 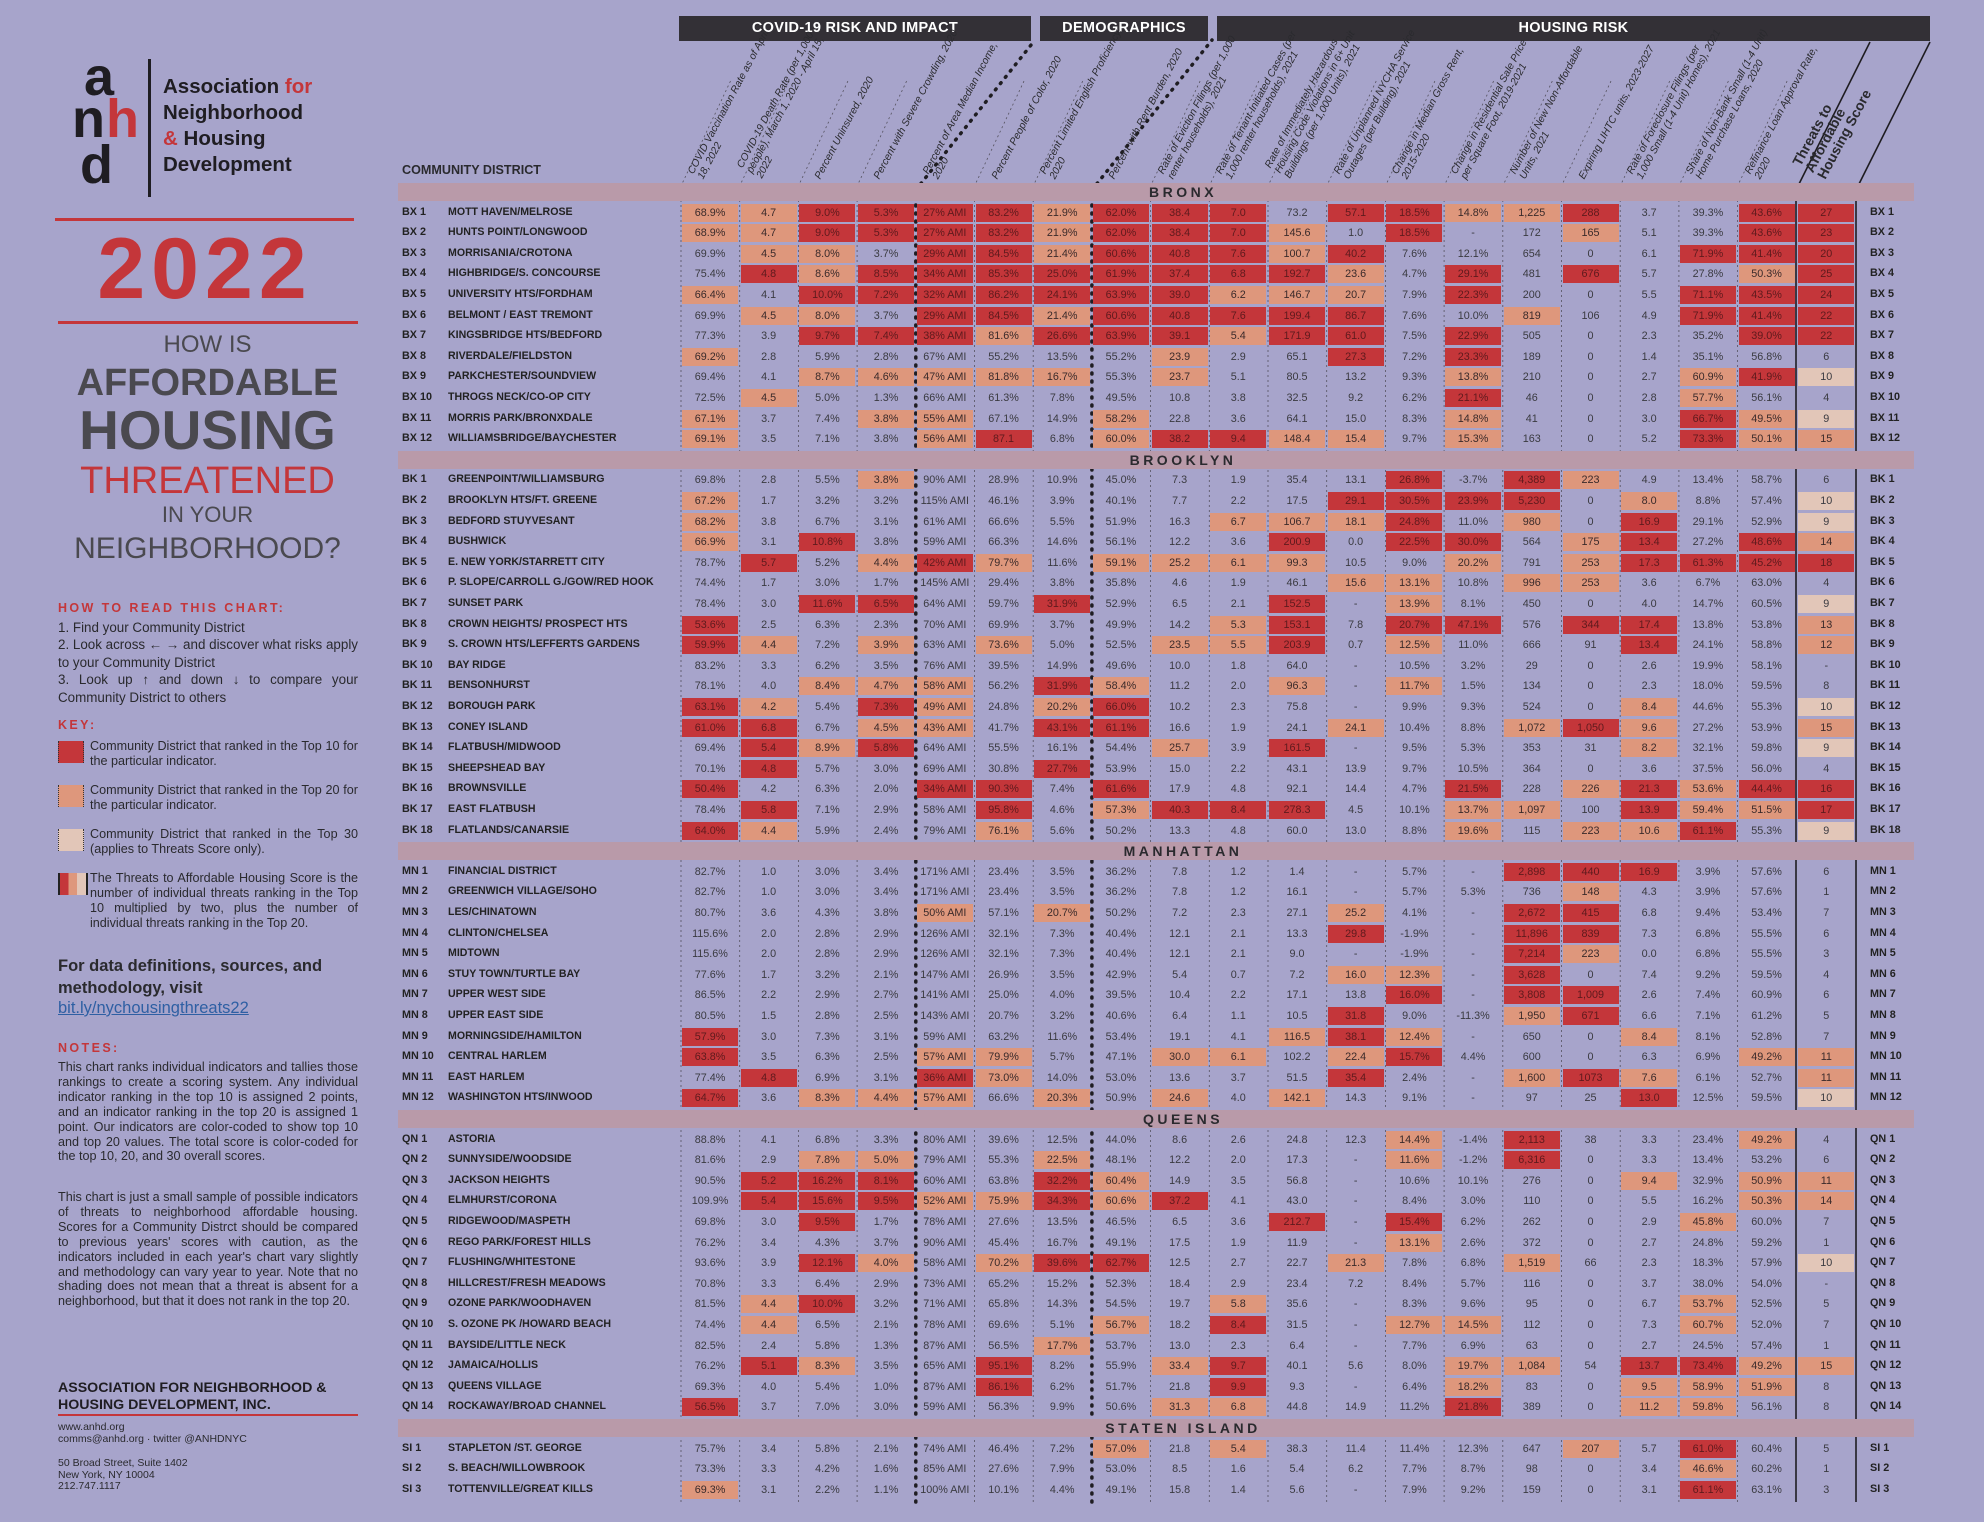 What do you see at coordinates (149, 128) in the screenshot?
I see `logo-divider` at bounding box center [149, 128].